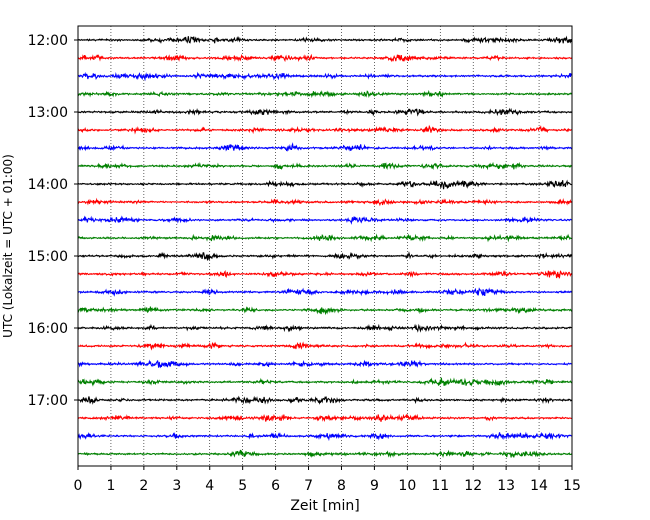 The image size is (650, 520). What do you see at coordinates (48, 41) in the screenshot?
I see `y-tick-label: 12:00` at bounding box center [48, 41].